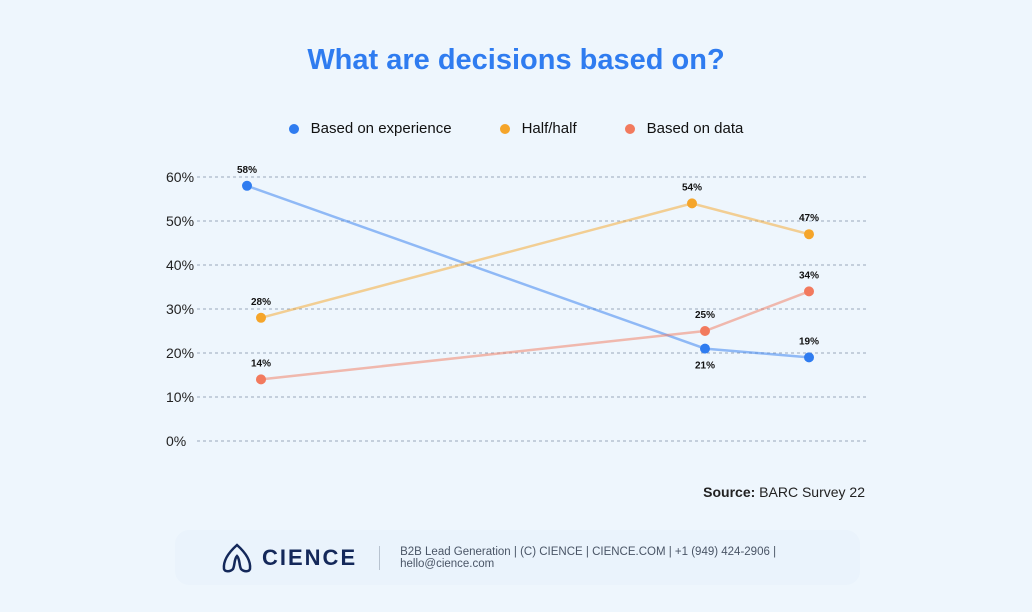  Describe the element at coordinates (809, 218) in the screenshot. I see `data-label: 47%` at that location.